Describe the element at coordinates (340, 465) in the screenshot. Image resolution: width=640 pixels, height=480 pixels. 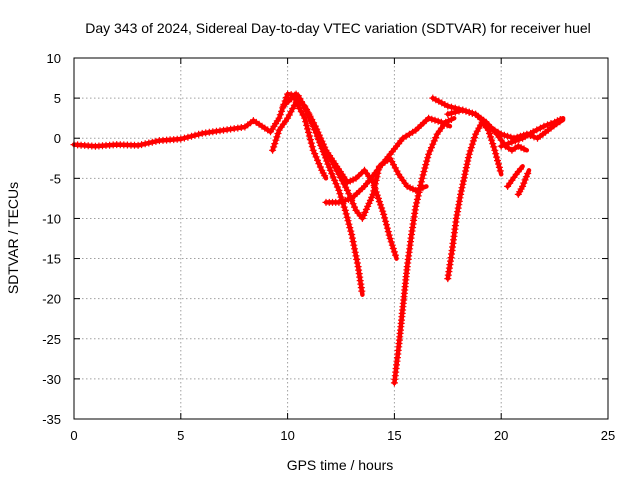
I see `x-axis-label: GPS time / hours` at that location.